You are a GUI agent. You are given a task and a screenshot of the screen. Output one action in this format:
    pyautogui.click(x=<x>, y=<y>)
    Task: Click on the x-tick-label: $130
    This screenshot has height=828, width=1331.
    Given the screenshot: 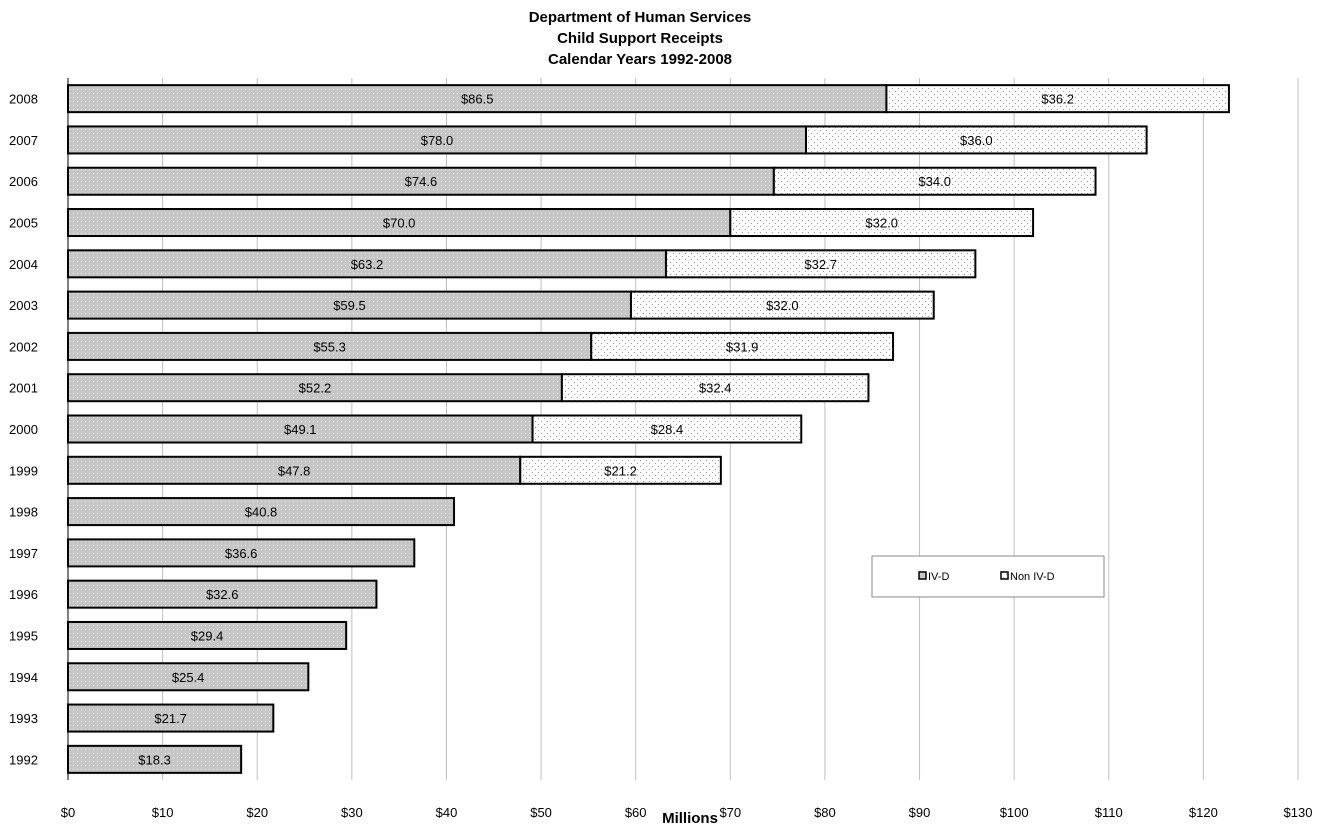 What is the action you would take?
    pyautogui.click(x=1298, y=812)
    